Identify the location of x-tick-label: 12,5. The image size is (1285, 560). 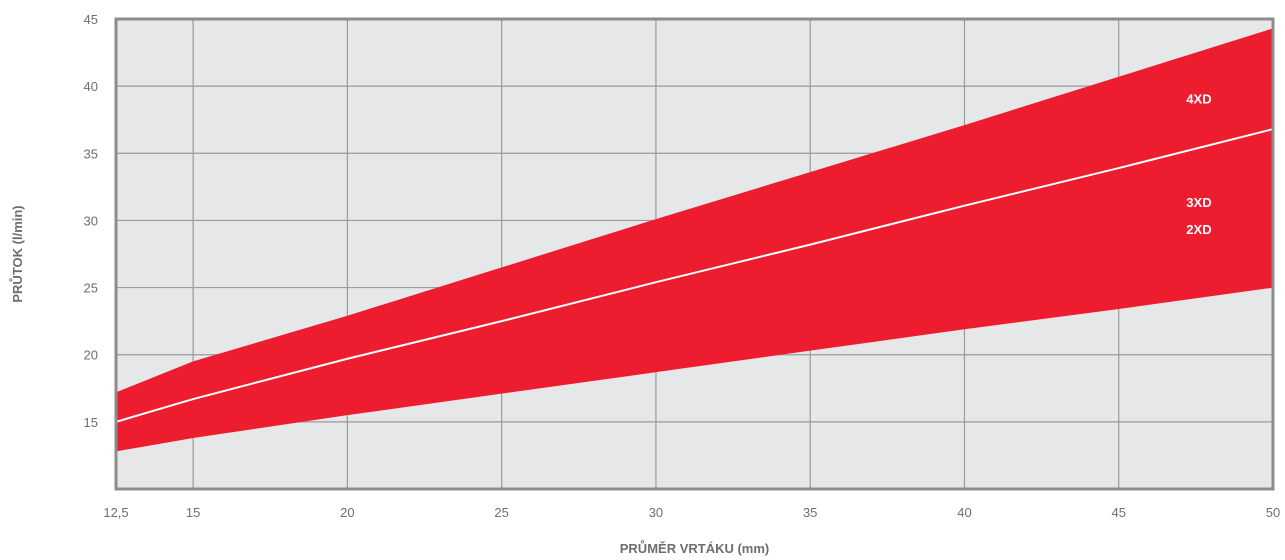
(115, 512).